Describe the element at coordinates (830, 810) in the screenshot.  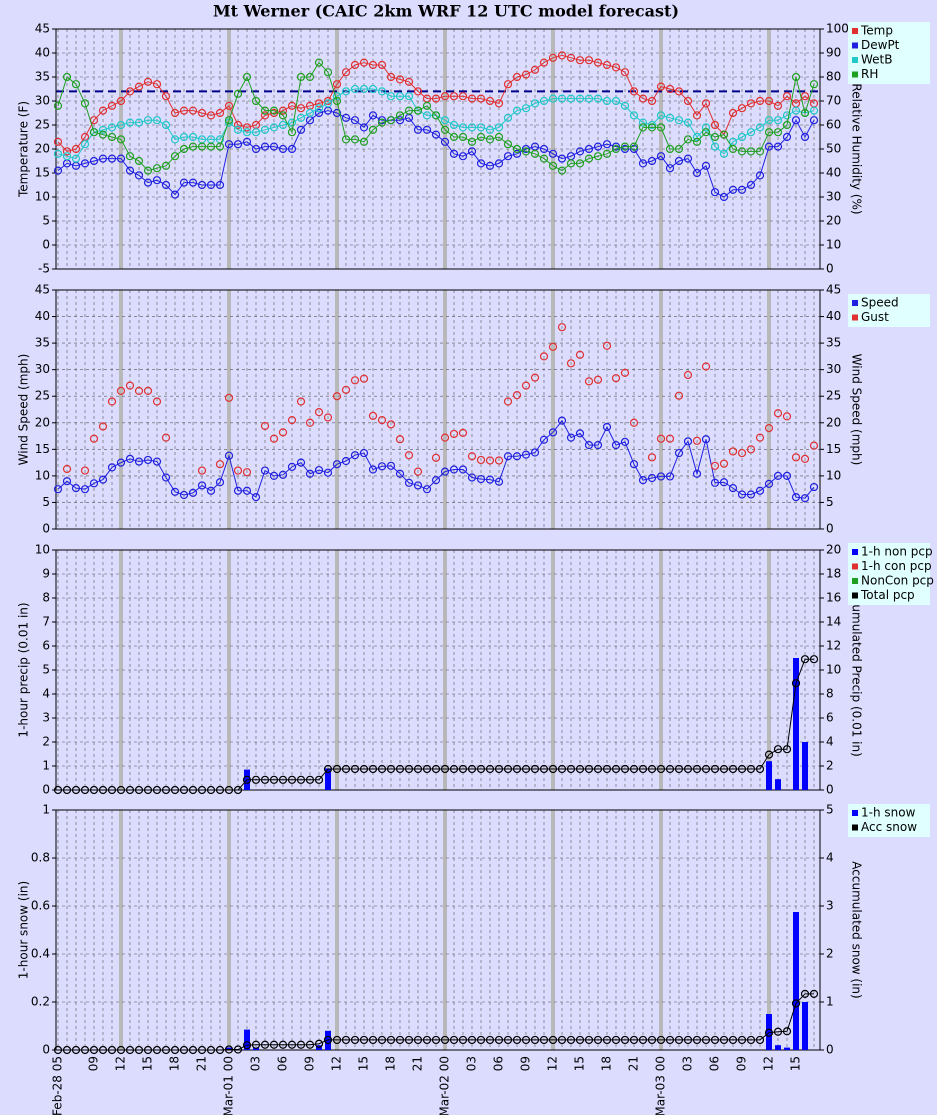
I see `y2-tick-label: 5` at that location.